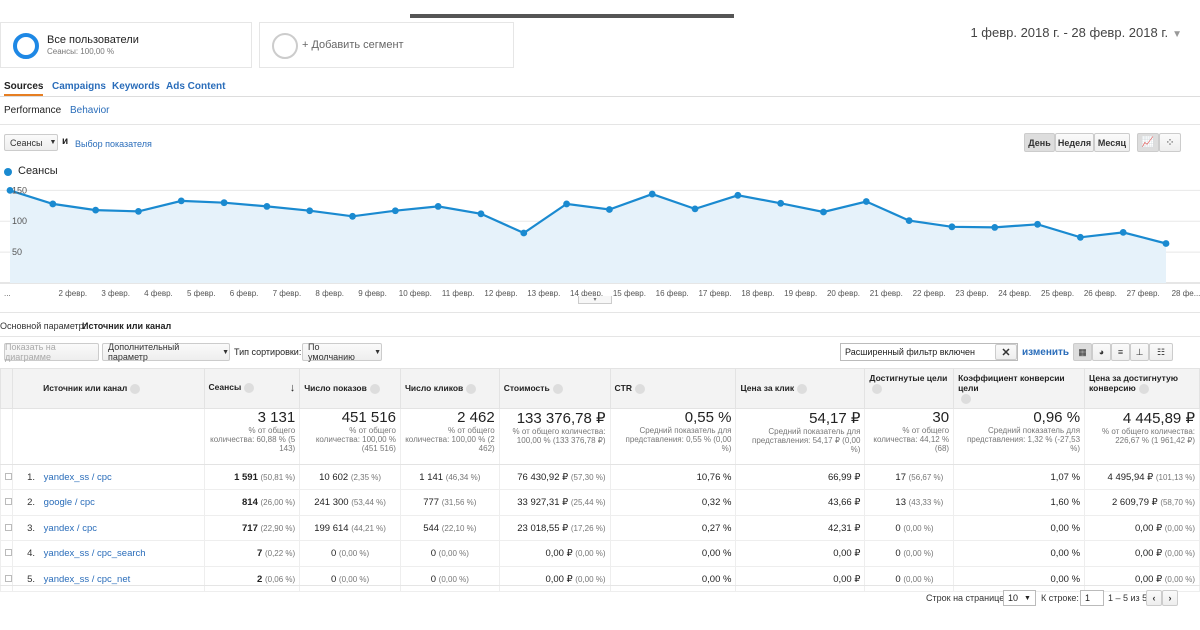 Image resolution: width=1200 pixels, height=630 pixels. Describe the element at coordinates (196, 86) in the screenshot. I see `tab-ads-content: Ads Content` at that location.